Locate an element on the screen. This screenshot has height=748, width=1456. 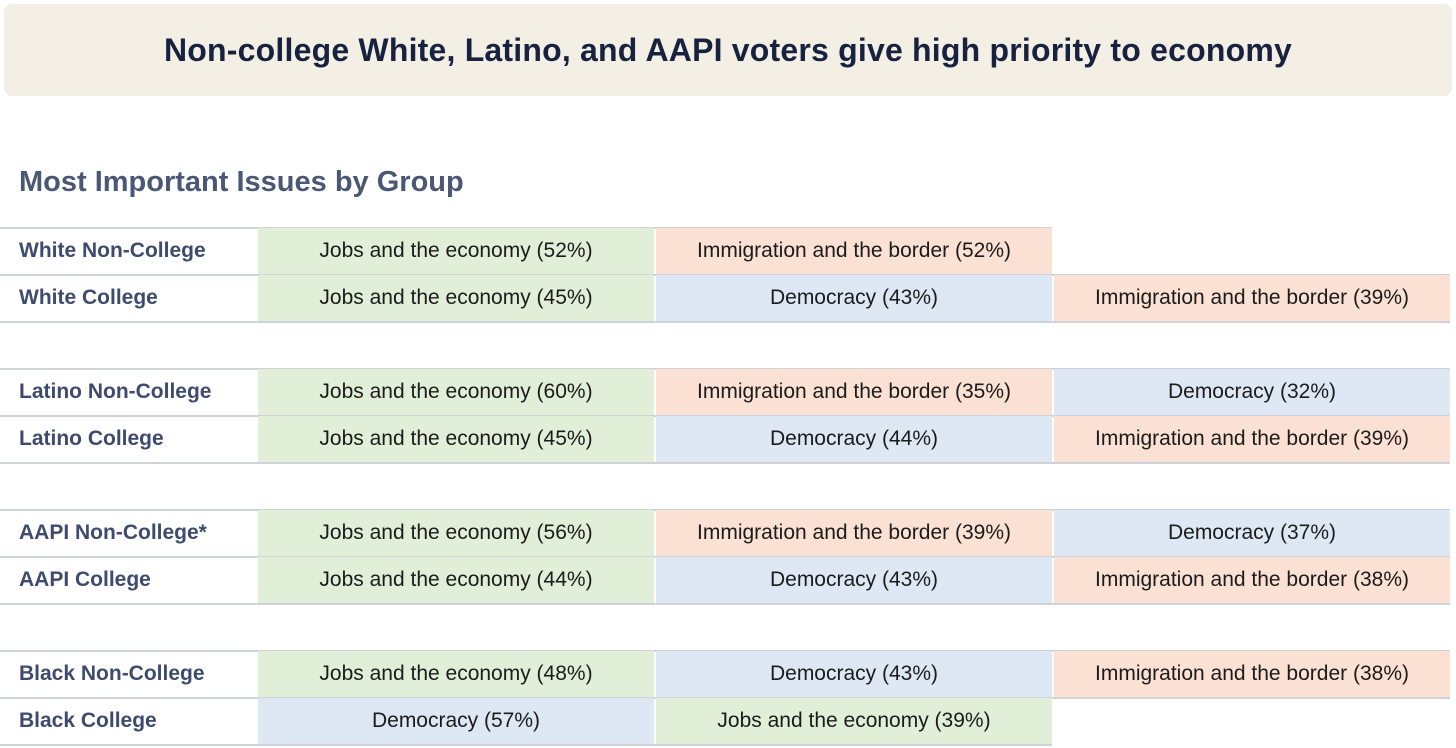
row-group-label: AAPI College is located at coordinates (85, 579).